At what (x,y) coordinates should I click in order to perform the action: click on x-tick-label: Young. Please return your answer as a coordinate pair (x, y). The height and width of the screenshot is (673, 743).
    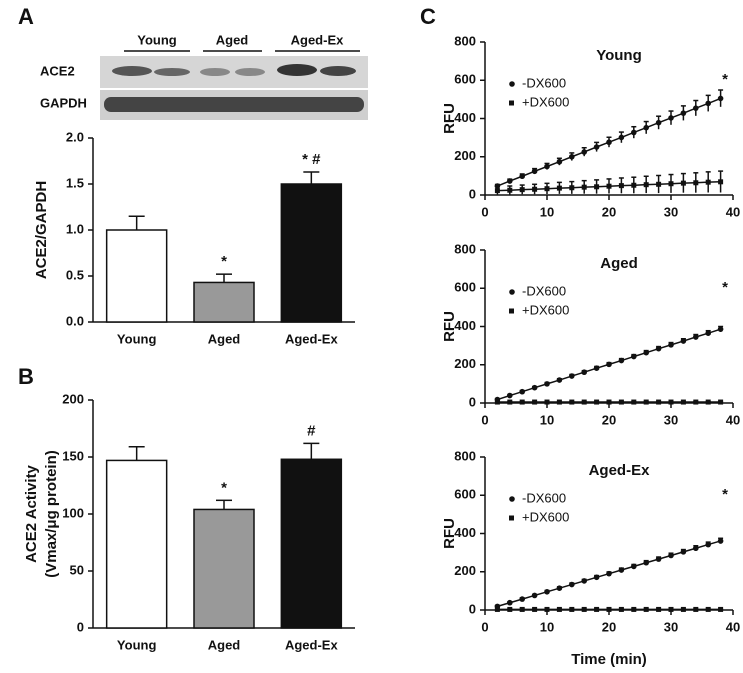
    Looking at the image, I should click on (137, 338).